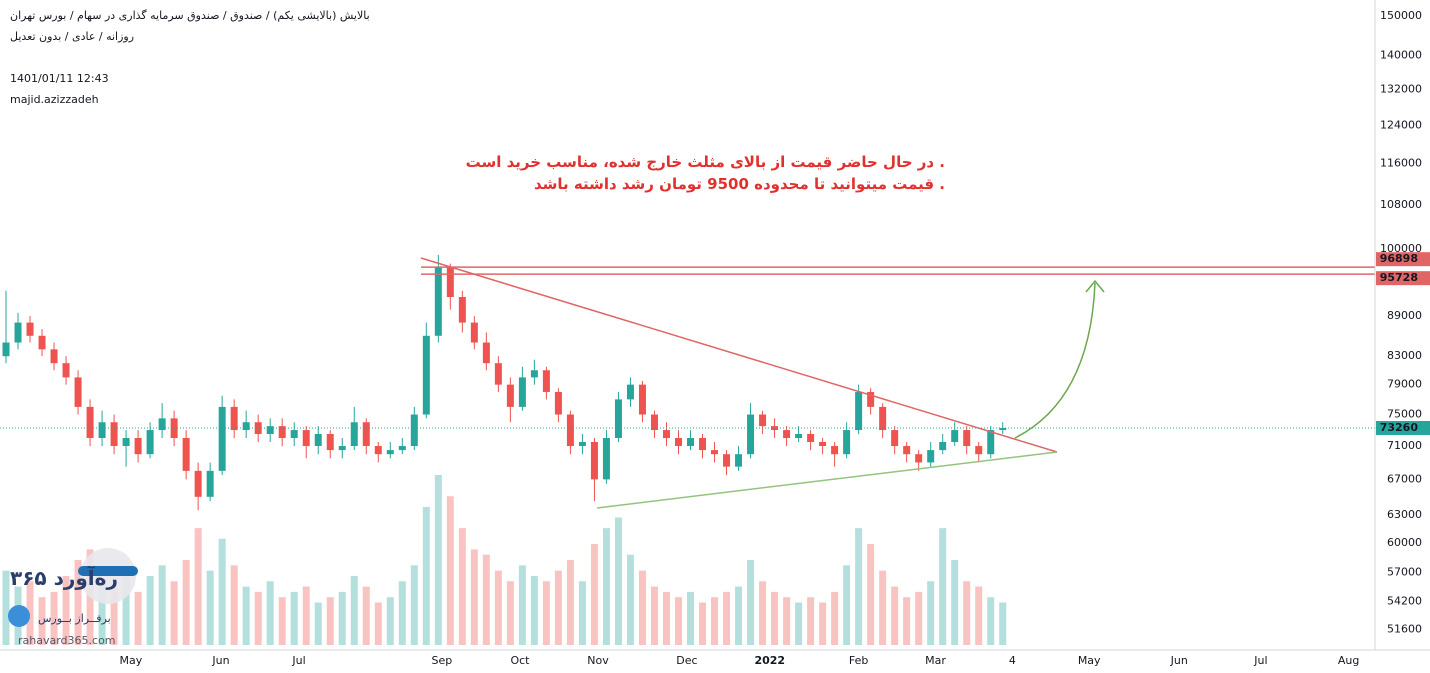 This screenshot has height=673, width=1430. I want to click on y-tick-label: 116000, so click(1401, 163).